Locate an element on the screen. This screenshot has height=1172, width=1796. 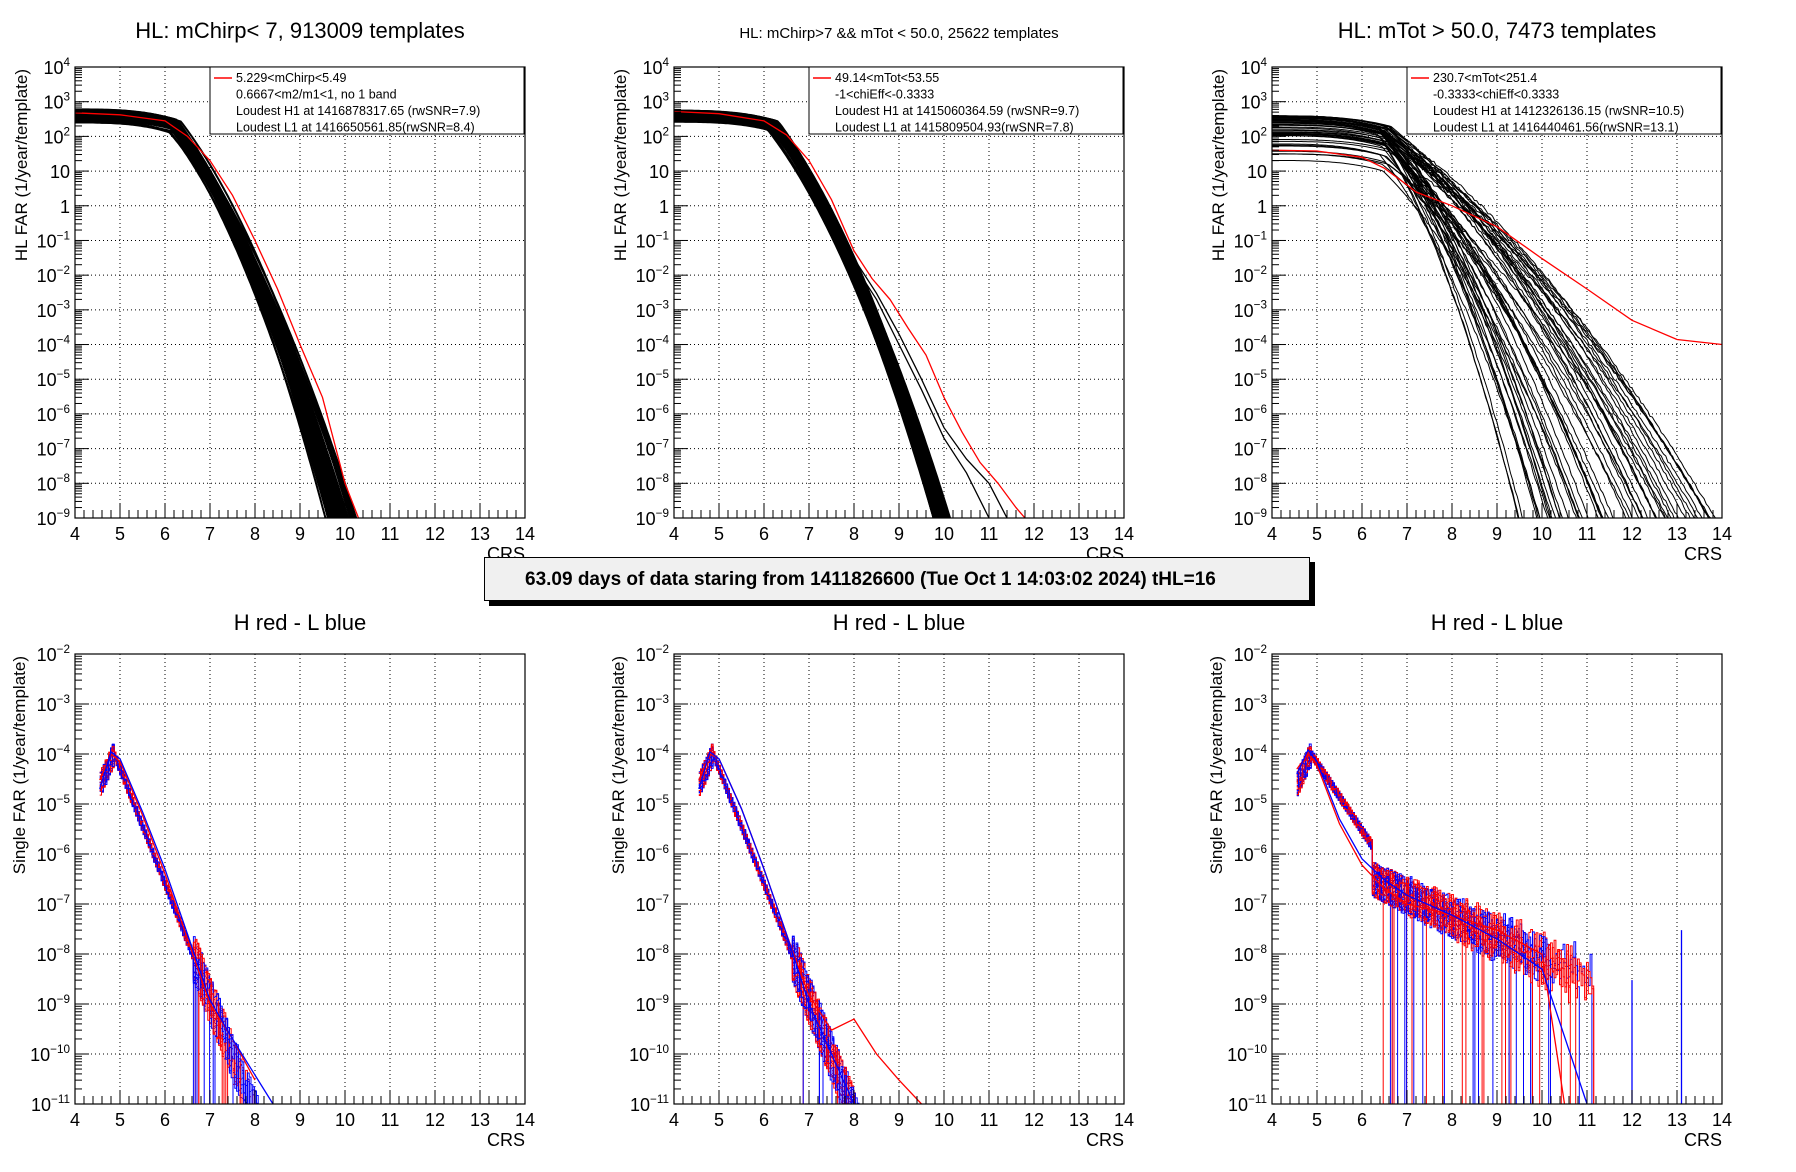
legend-entry: Loudest H1 at 1412326136.15 (rwSNR=10.5) is located at coordinates (1558, 111).